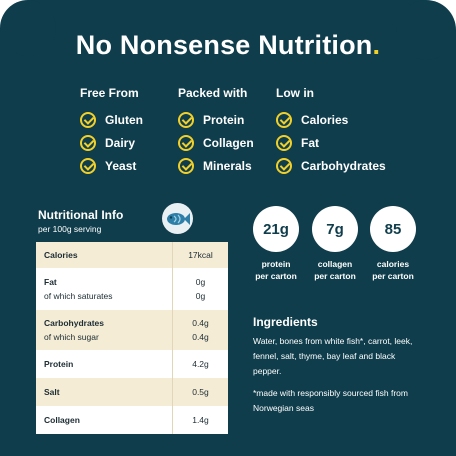  I want to click on list-item: Minerals, so click(216, 165).